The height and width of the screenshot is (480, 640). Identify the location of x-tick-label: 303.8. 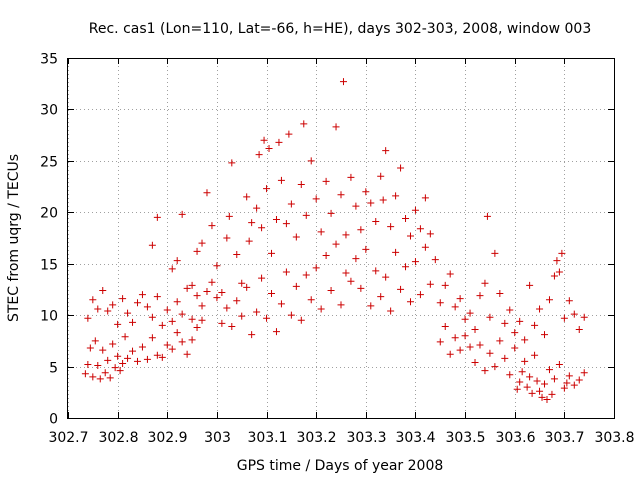
(614, 438).